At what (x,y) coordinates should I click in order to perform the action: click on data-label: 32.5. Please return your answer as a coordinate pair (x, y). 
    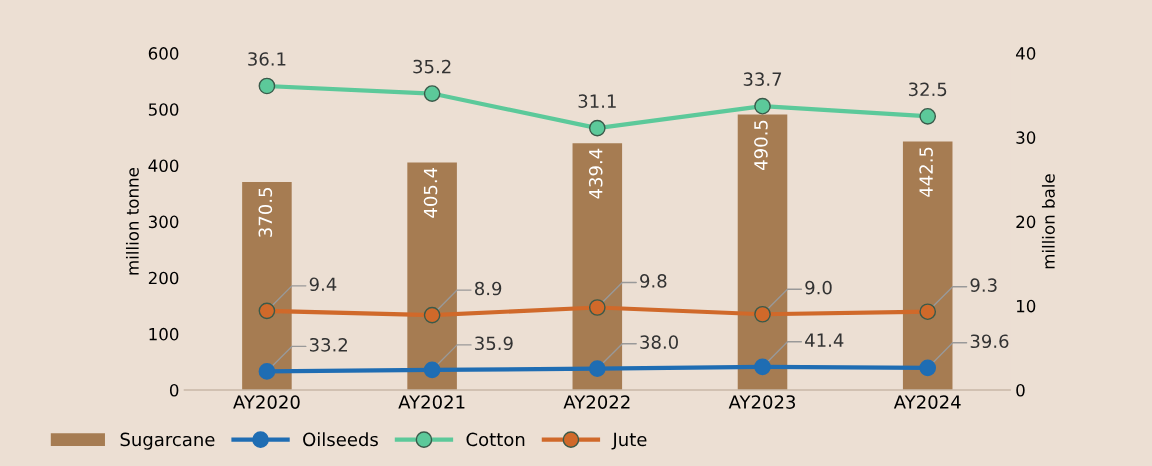
    Looking at the image, I should click on (927, 89).